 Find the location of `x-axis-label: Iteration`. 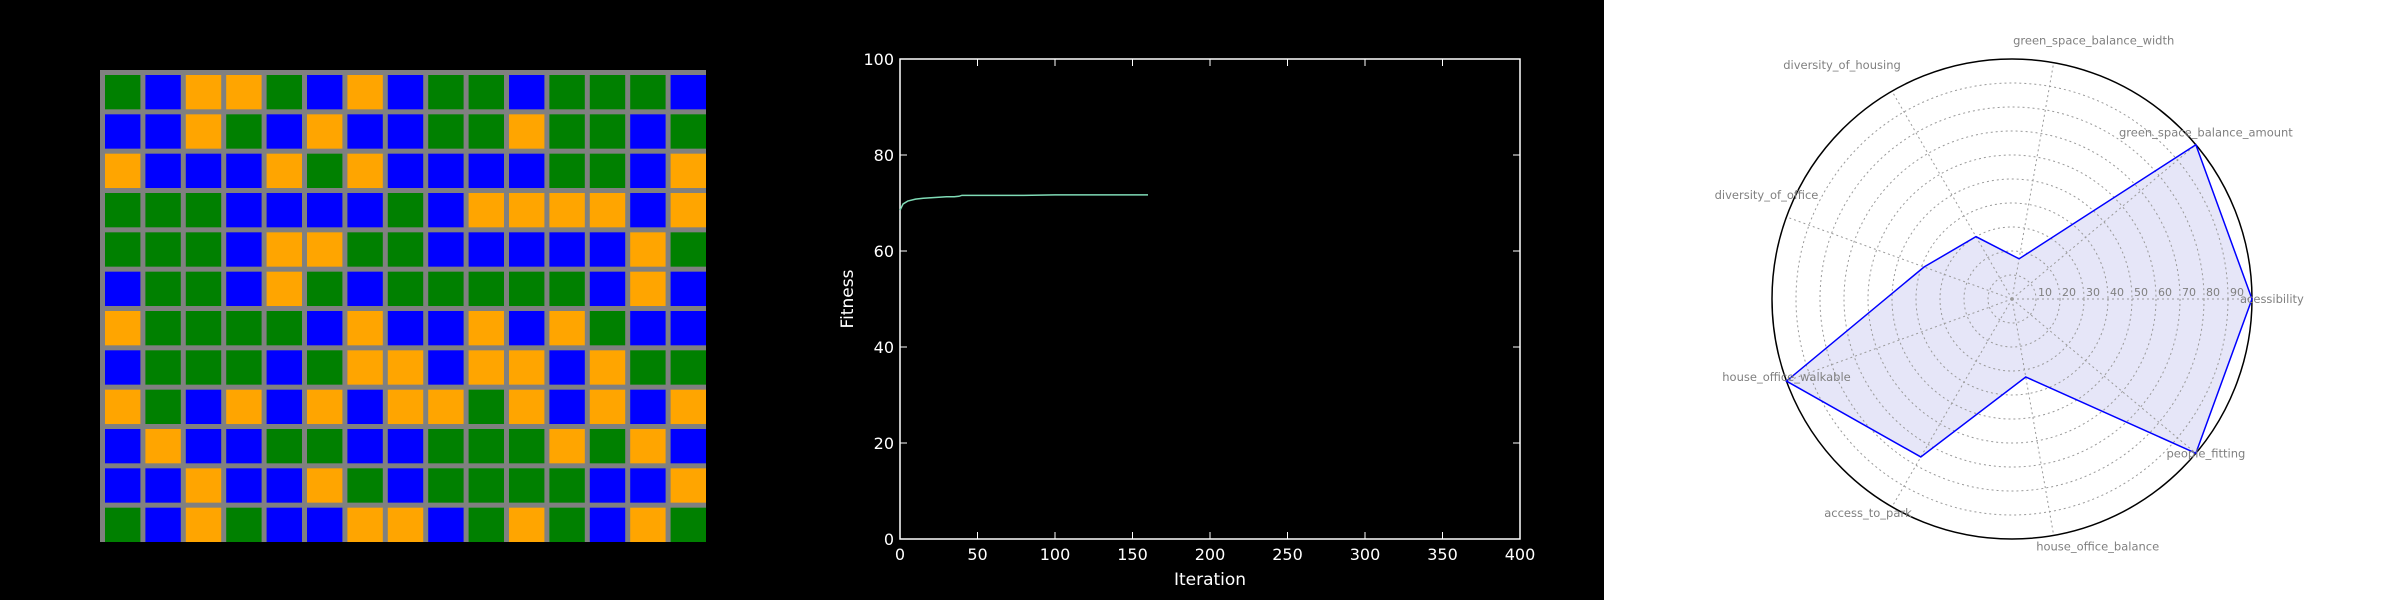

x-axis-label: Iteration is located at coordinates (1210, 580).